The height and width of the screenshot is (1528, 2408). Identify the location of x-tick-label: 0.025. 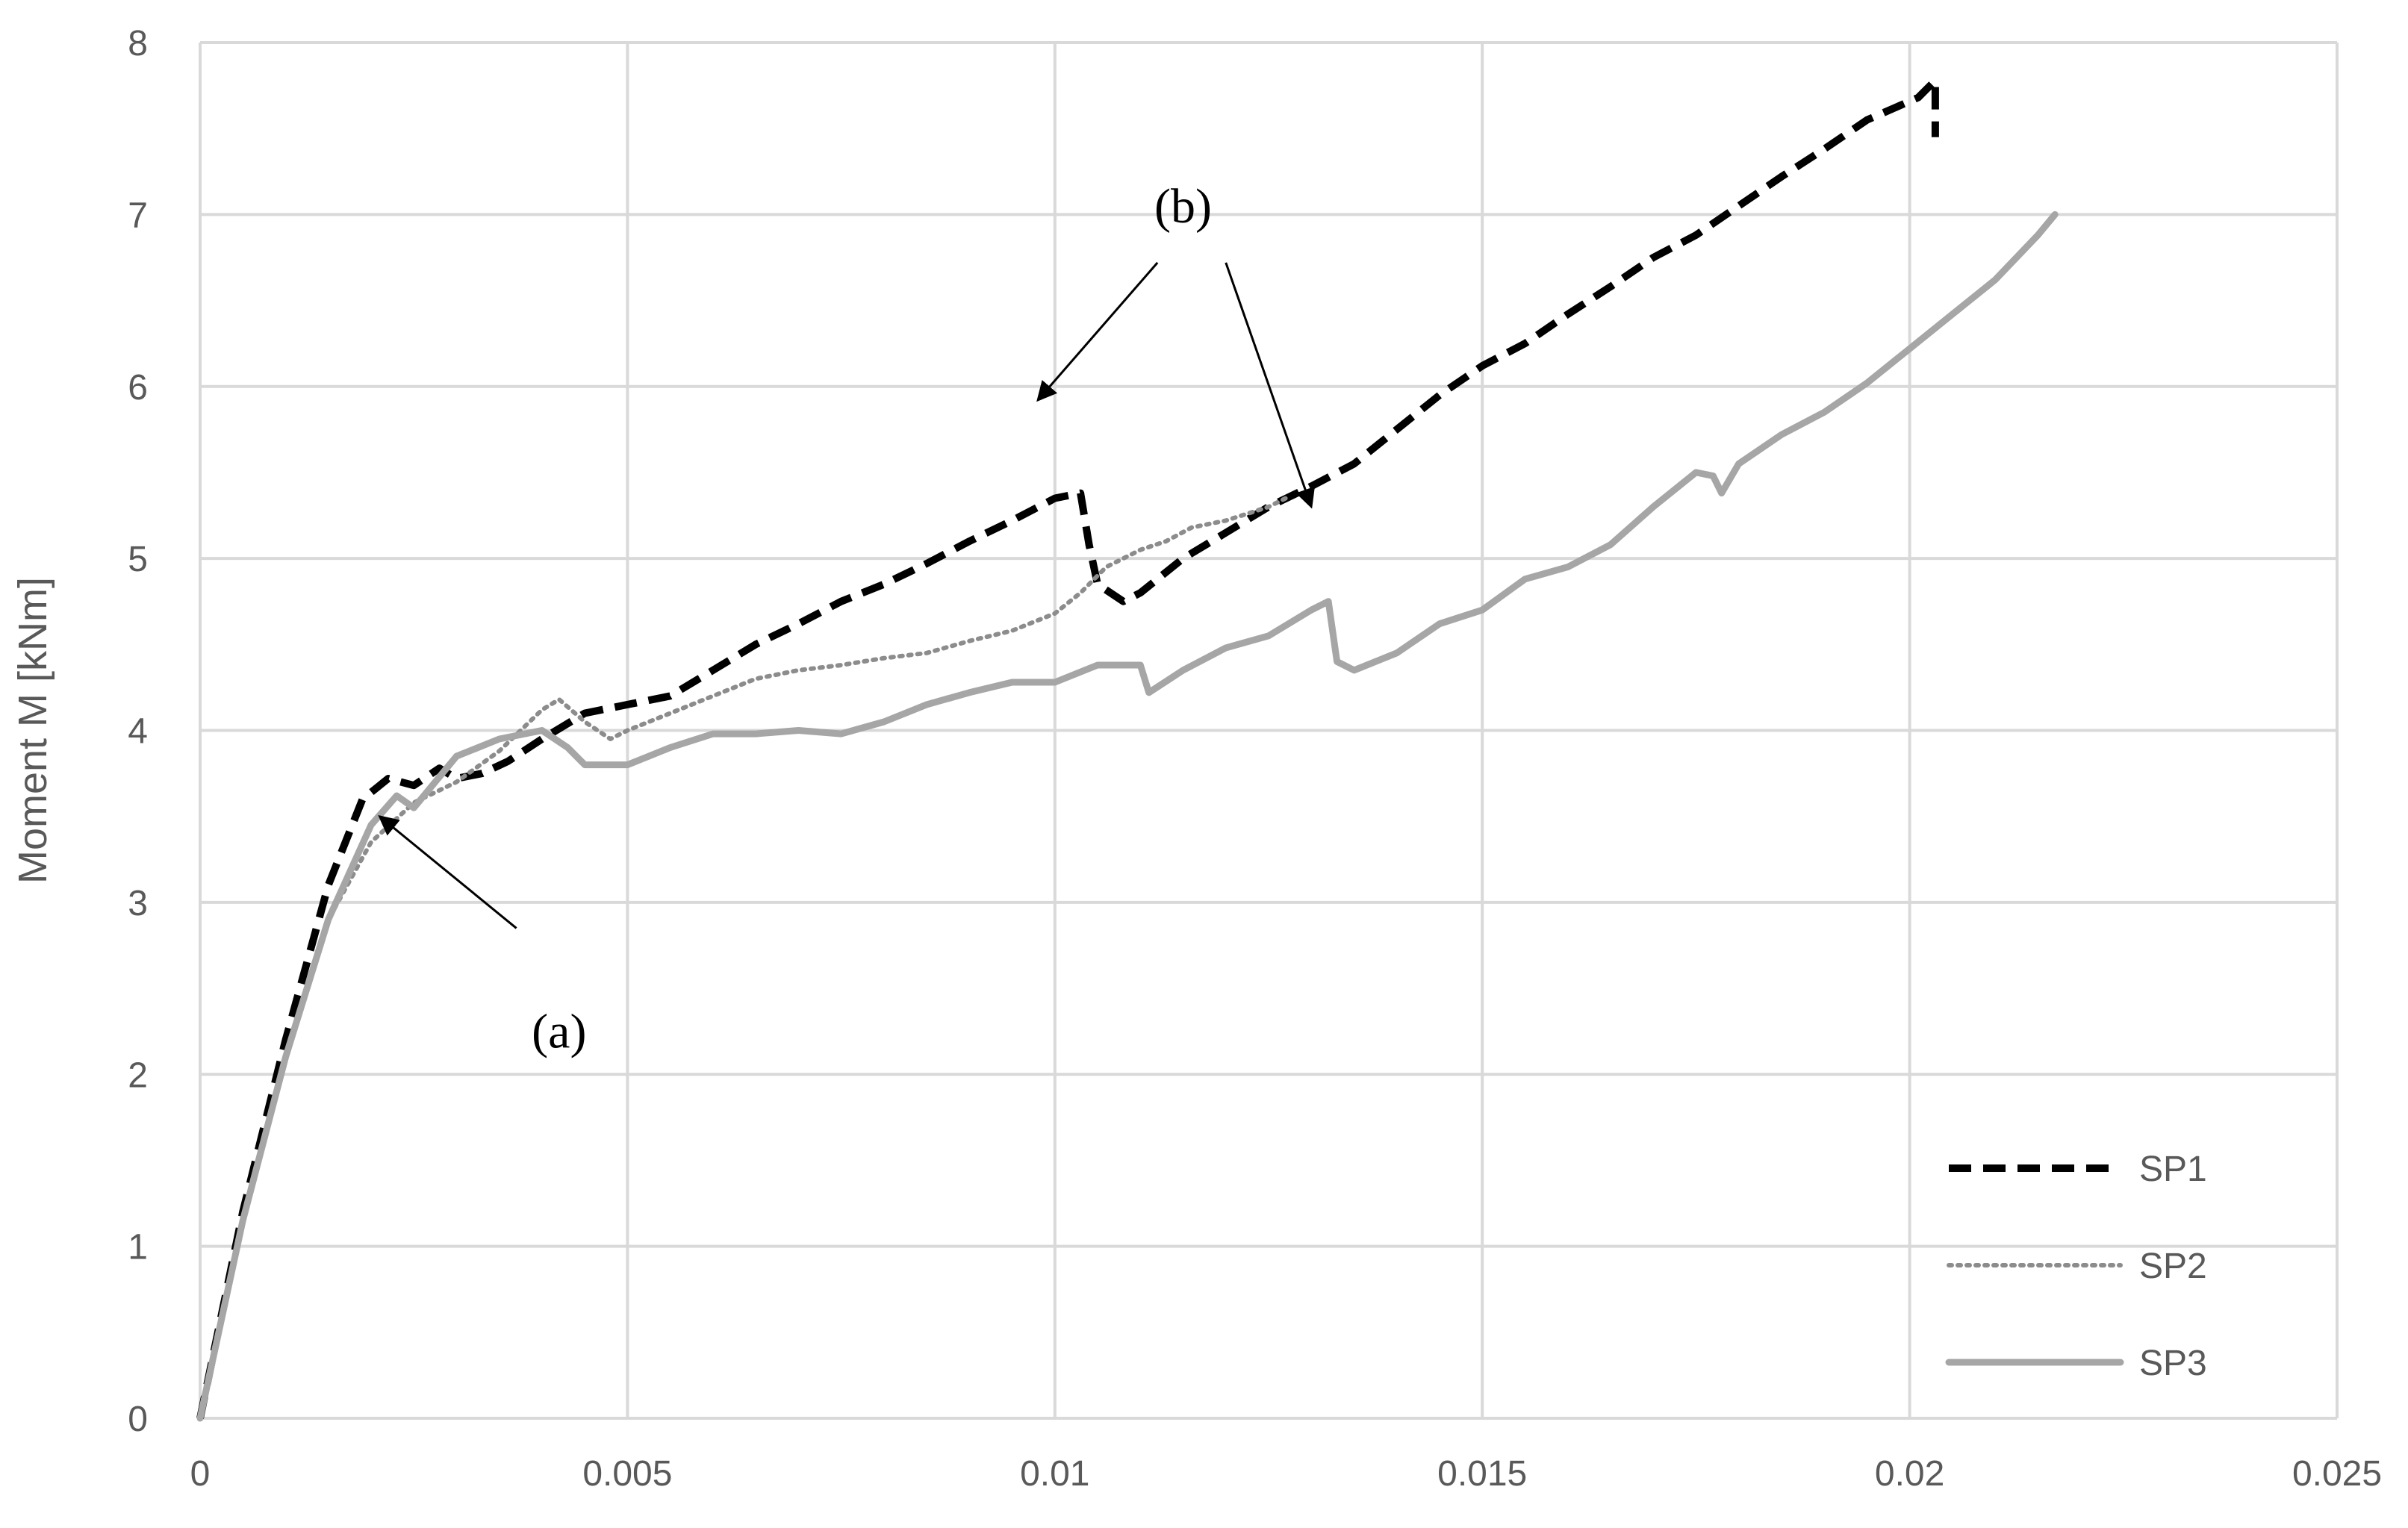
(2337, 1474).